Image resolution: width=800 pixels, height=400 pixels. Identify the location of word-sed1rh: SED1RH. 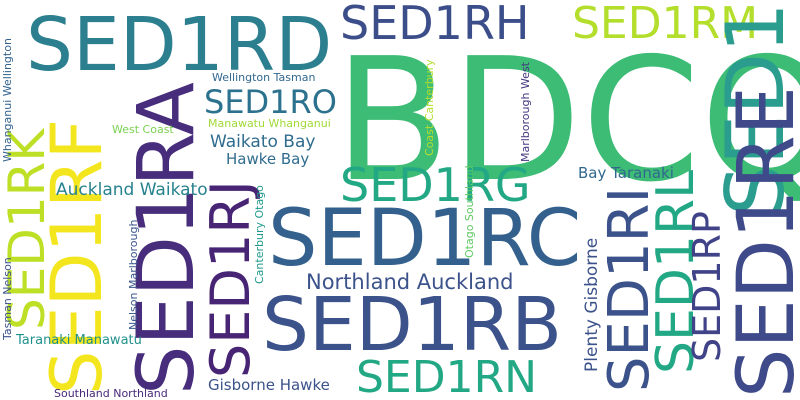
(435, 25).